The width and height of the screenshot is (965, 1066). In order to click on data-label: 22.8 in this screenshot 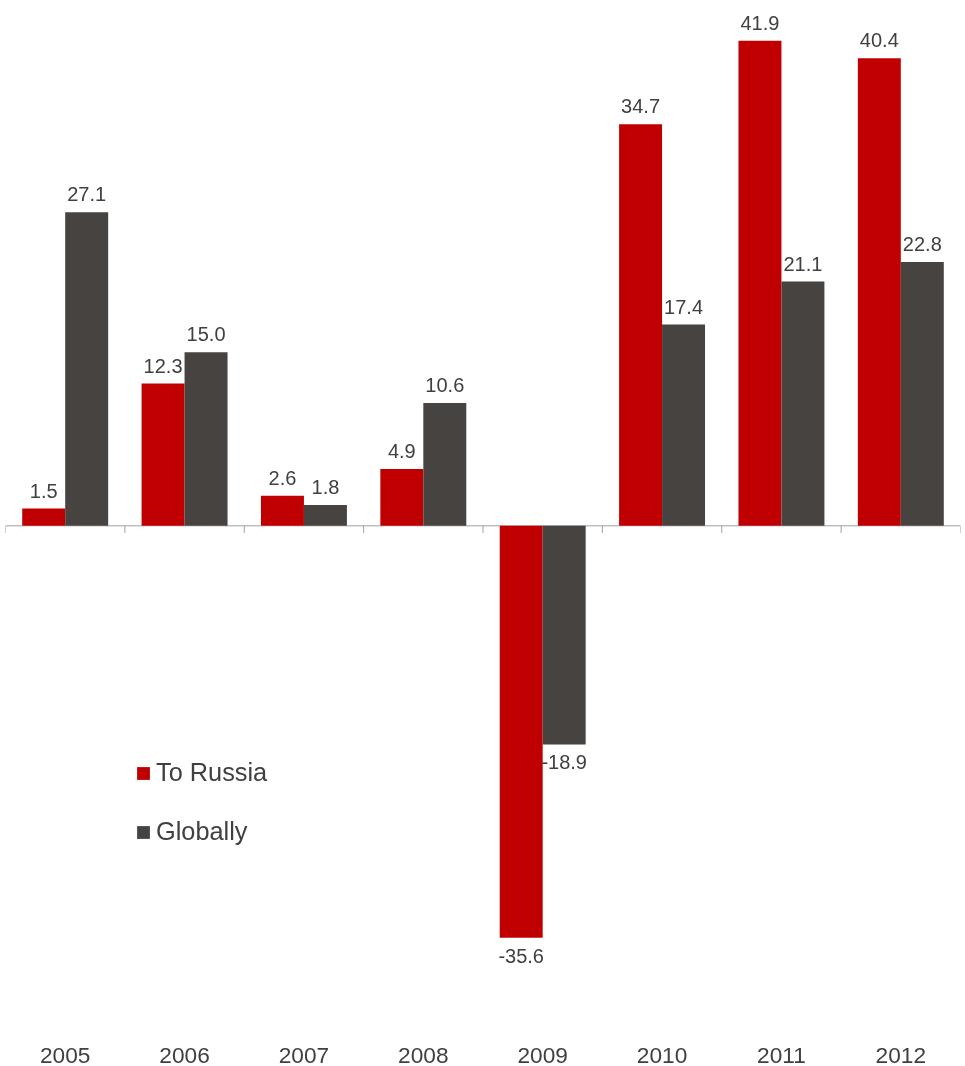, I will do `click(922, 244)`.